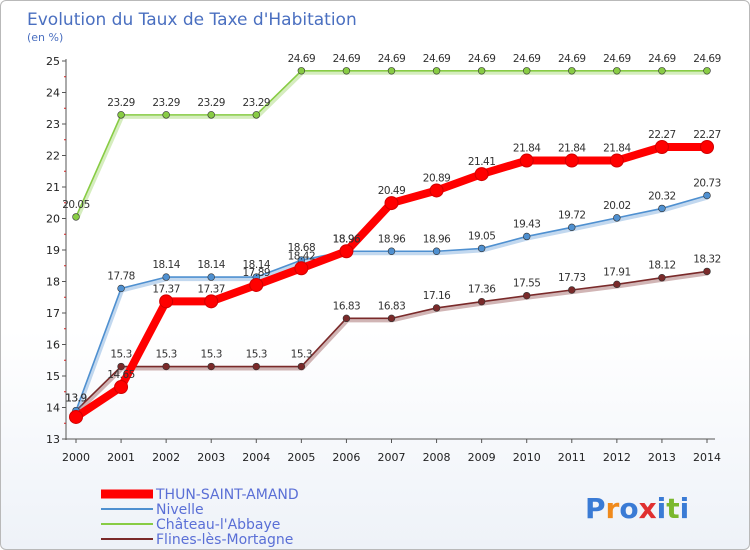 The image size is (750, 550). Describe the element at coordinates (707, 457) in the screenshot. I see `x-tick-label: 2014` at that location.